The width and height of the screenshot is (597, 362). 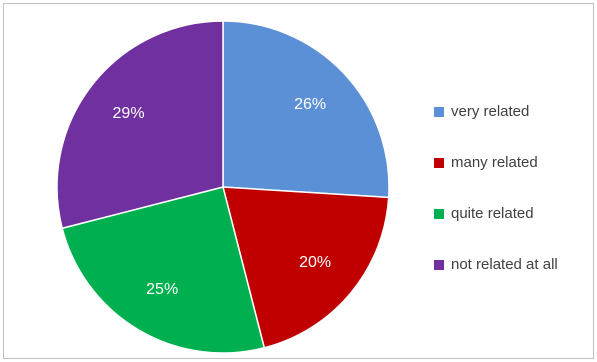 I want to click on pie-data-label: 26%, so click(x=310, y=105).